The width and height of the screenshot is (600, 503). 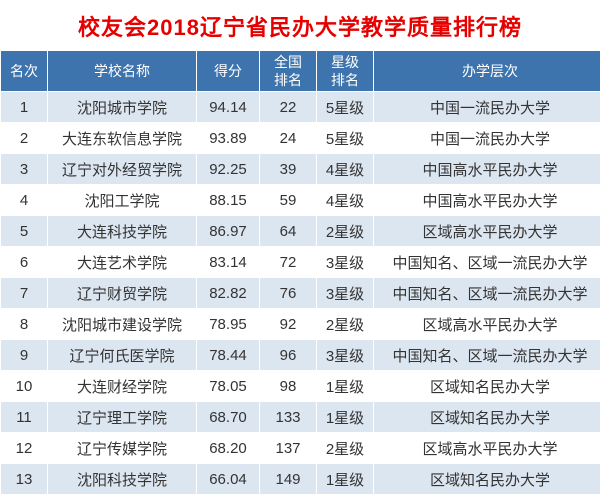 I want to click on school-name-cell: 大连科技学院, so click(x=122, y=231).